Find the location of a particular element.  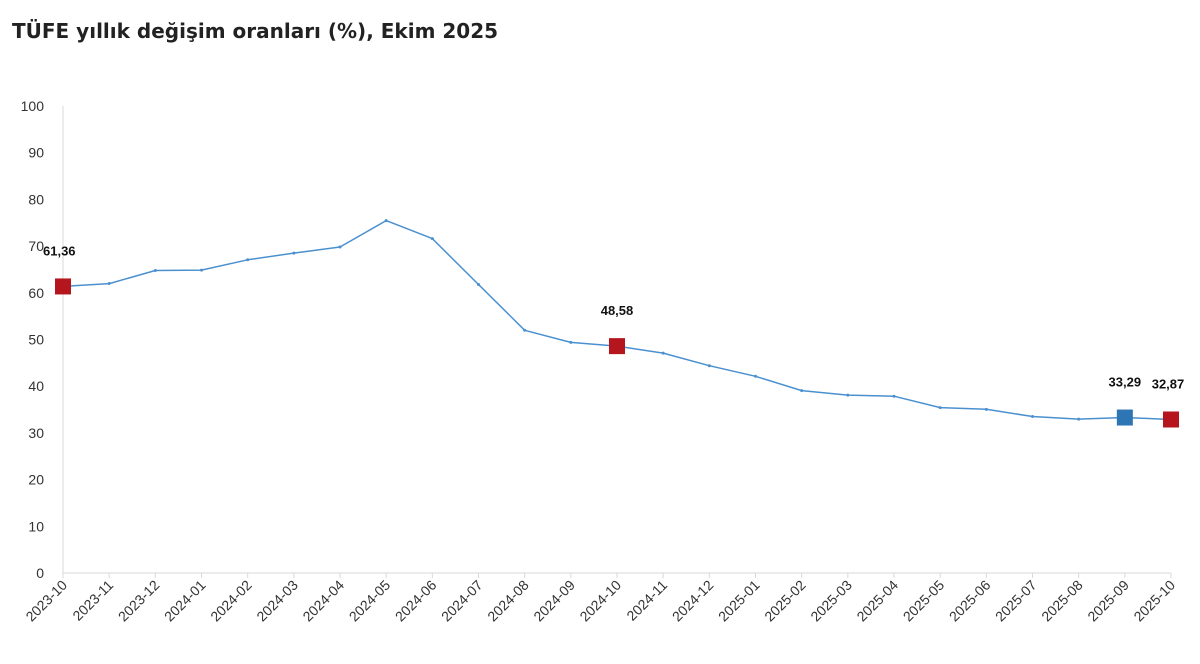

x-tick-label: 2025-10 is located at coordinates (1154, 601).